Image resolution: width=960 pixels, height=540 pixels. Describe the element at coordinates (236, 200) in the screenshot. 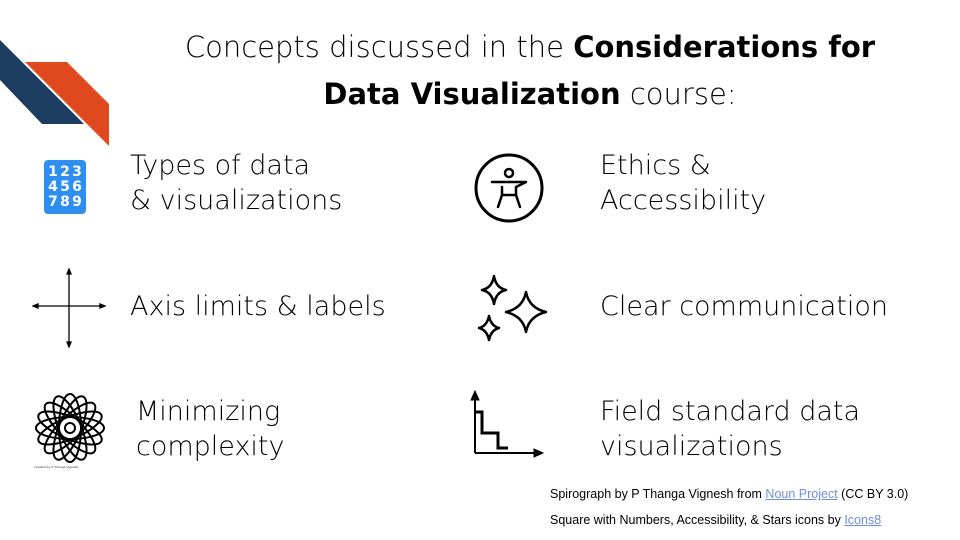

I see `item-line: & visualizations` at that location.